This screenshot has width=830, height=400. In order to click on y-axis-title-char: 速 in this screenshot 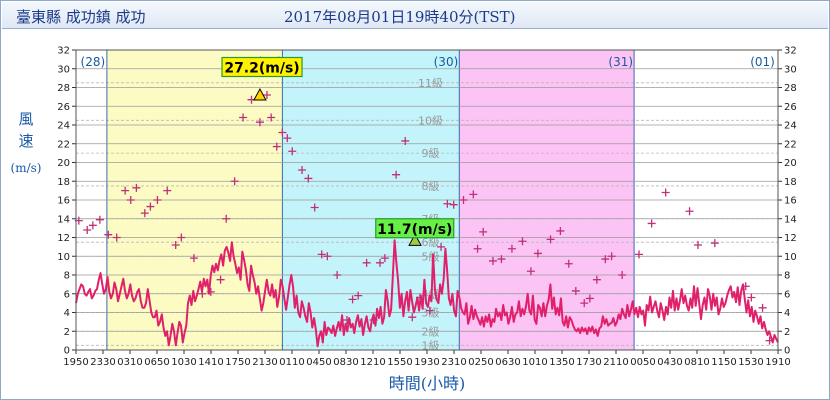, I will do `click(25, 141)`.